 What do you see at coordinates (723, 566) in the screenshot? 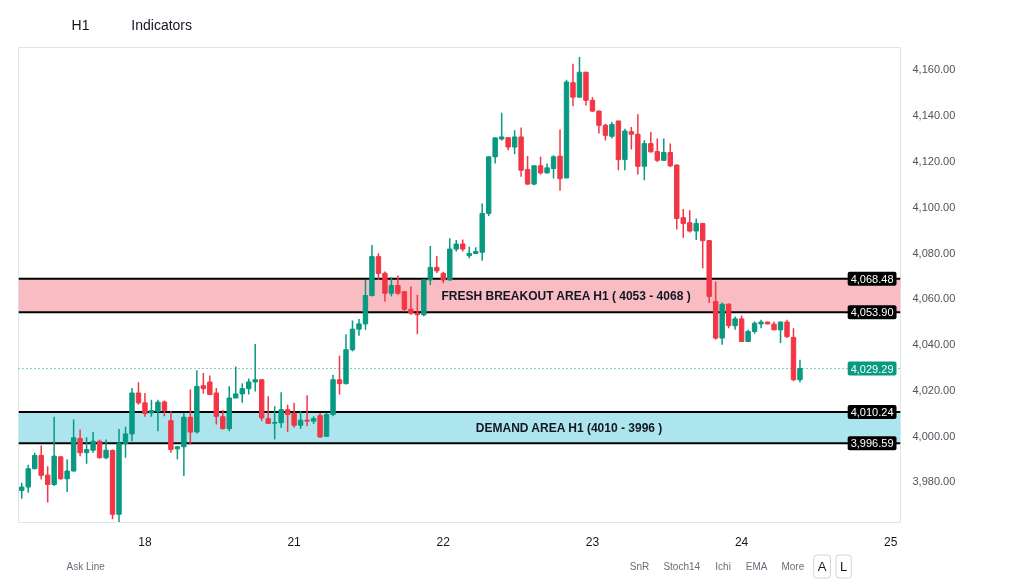
I see `text: Ichi` at bounding box center [723, 566].